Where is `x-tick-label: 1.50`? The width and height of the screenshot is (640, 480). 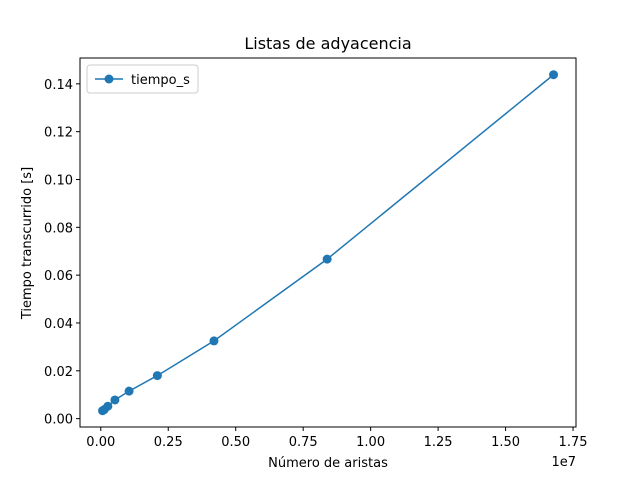 x-tick-label: 1.50 is located at coordinates (505, 442).